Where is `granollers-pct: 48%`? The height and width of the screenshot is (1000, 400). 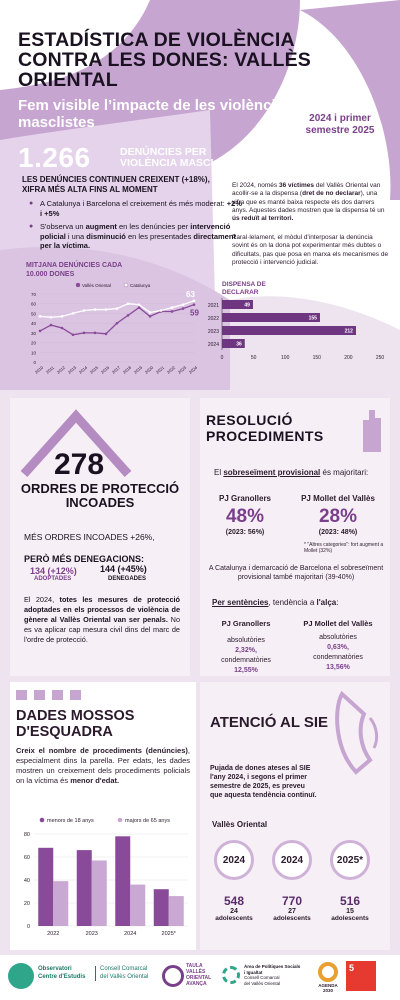 granollers-pct: 48% is located at coordinates (245, 516).